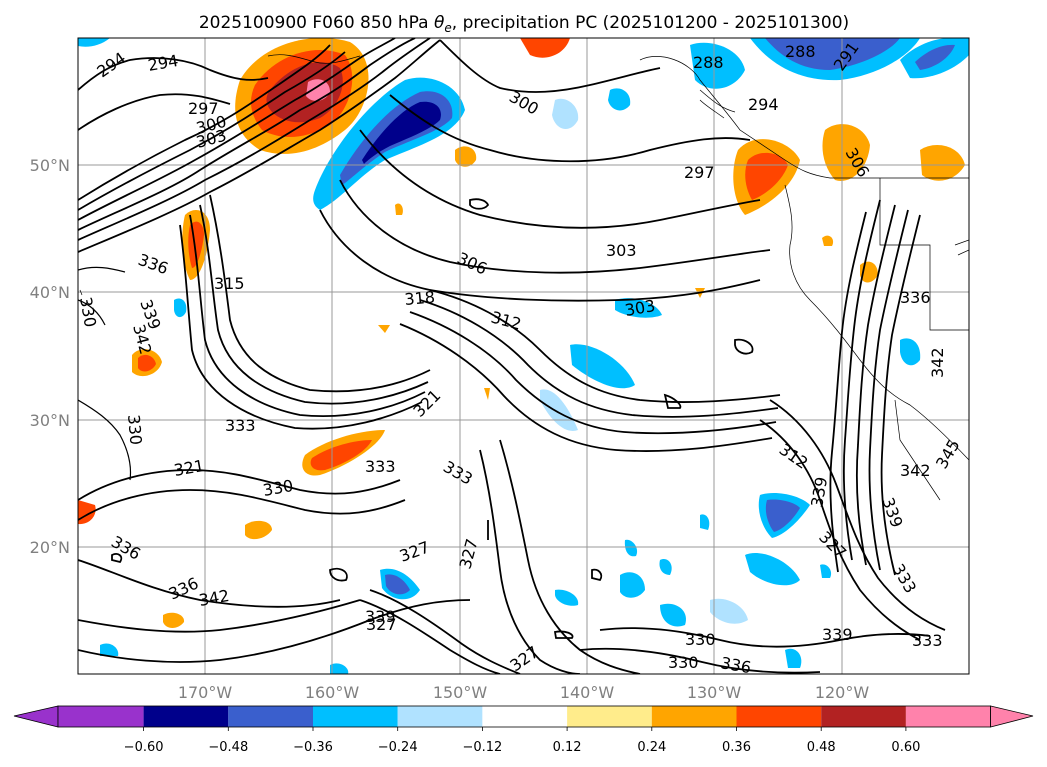 This screenshot has width=1047, height=767. What do you see at coordinates (50, 356) in the screenshot?
I see `lat-tick-labels: 50°N 40°N 30°N 20°N` at bounding box center [50, 356].